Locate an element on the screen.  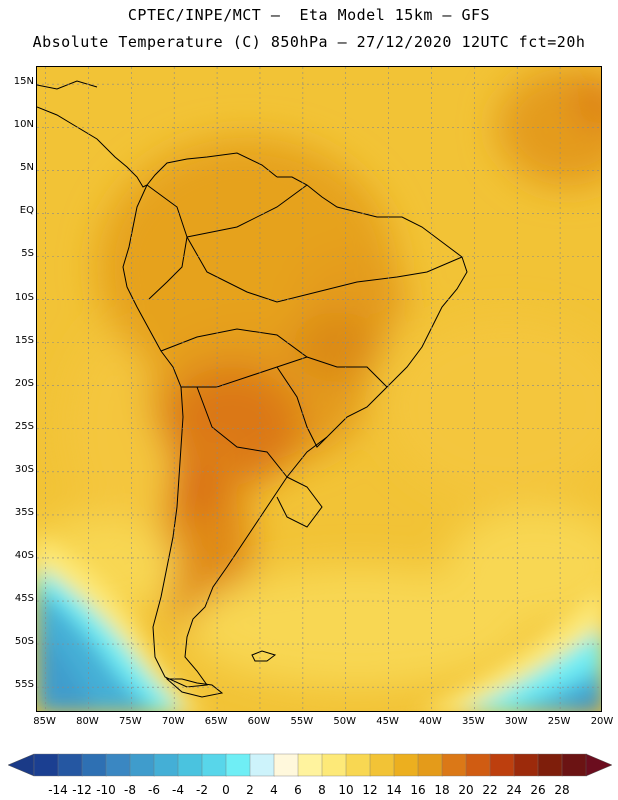
colorbar-tick-label: 20 is located at coordinates (466, 790).